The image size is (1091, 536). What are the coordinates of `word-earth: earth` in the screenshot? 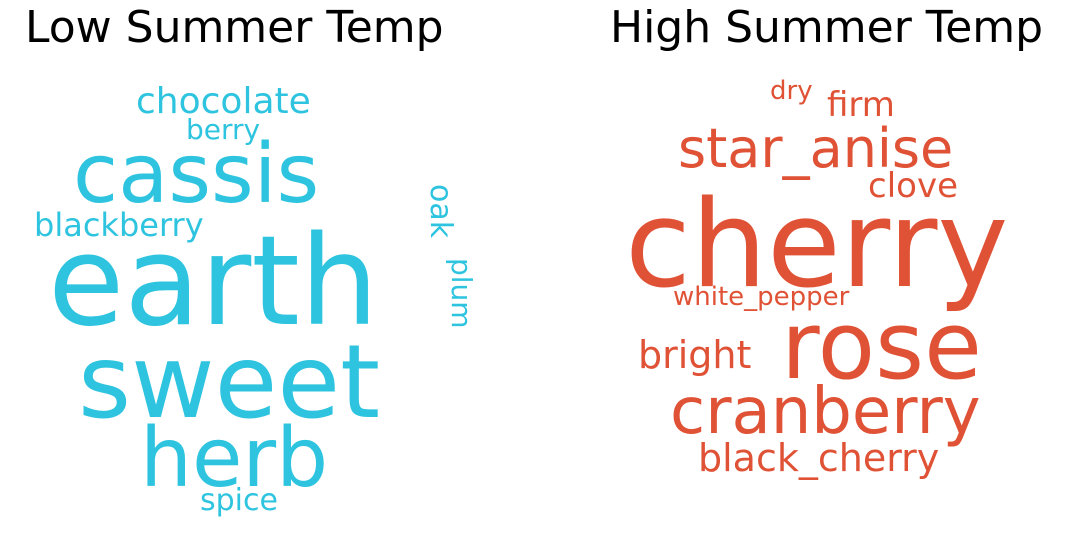 It's located at (213, 282).